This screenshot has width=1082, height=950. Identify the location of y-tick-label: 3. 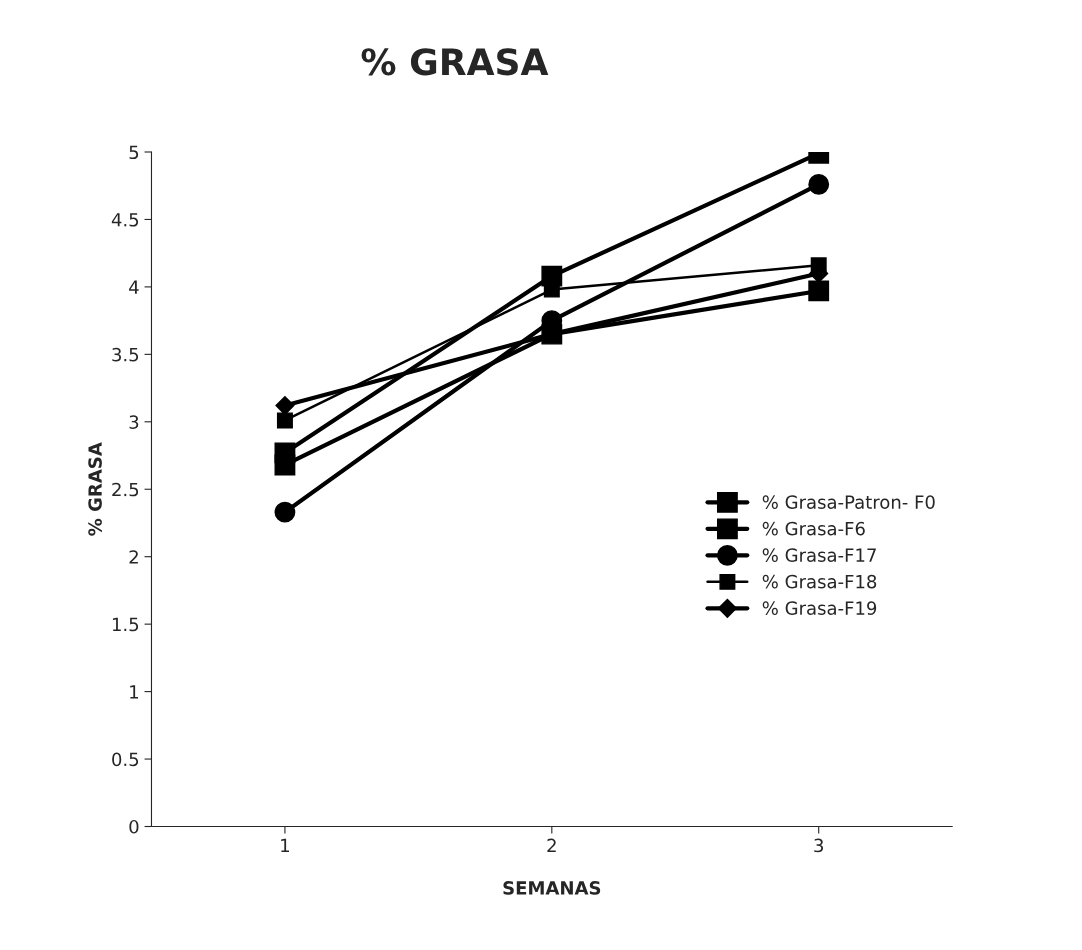
(134, 422).